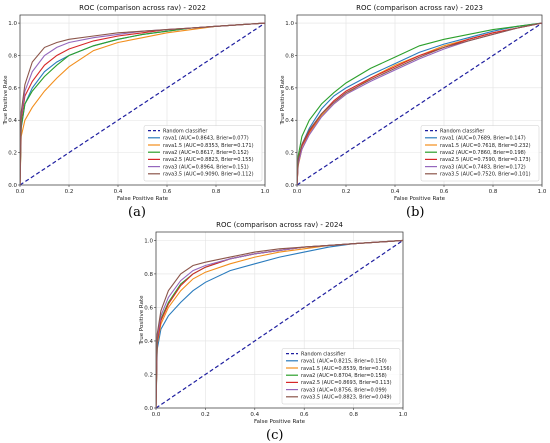  Describe the element at coordinates (346, 369) in the screenshot. I see `legend-label-2: rava1.5 (AUC=0.8539, Brier=0.156)` at that location.